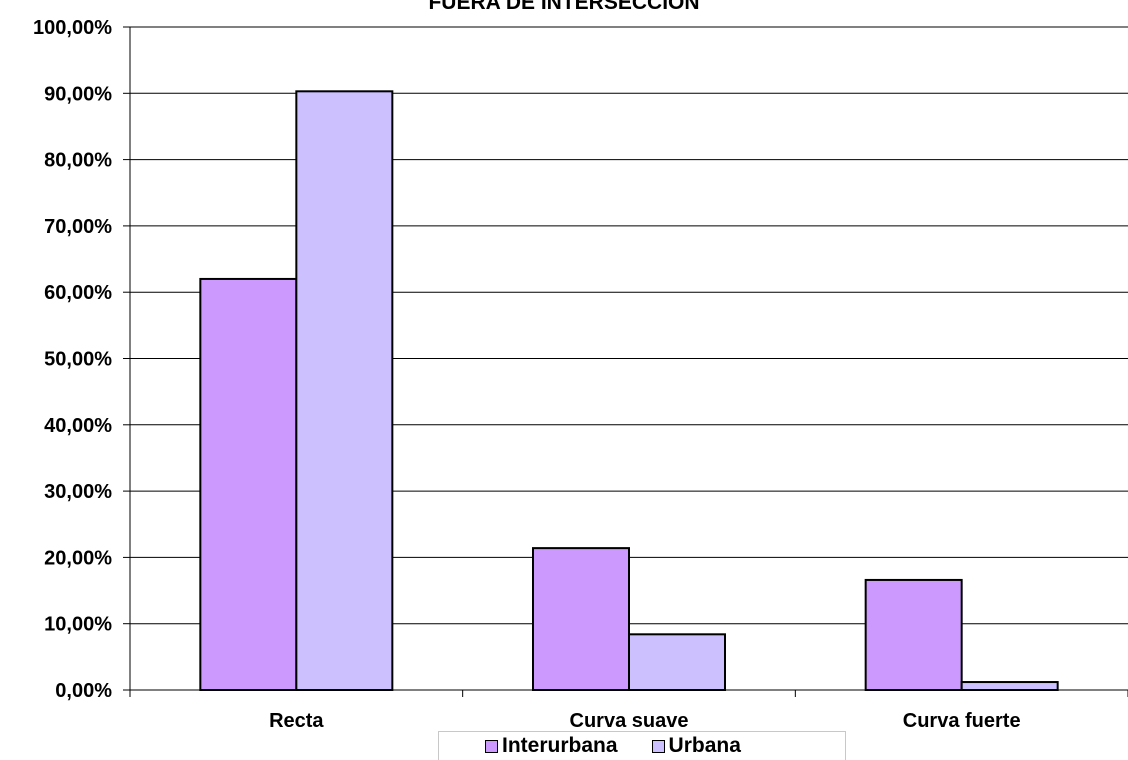 The height and width of the screenshot is (760, 1128). What do you see at coordinates (78, 492) in the screenshot?
I see `y-tick-label: 30,00%` at bounding box center [78, 492].